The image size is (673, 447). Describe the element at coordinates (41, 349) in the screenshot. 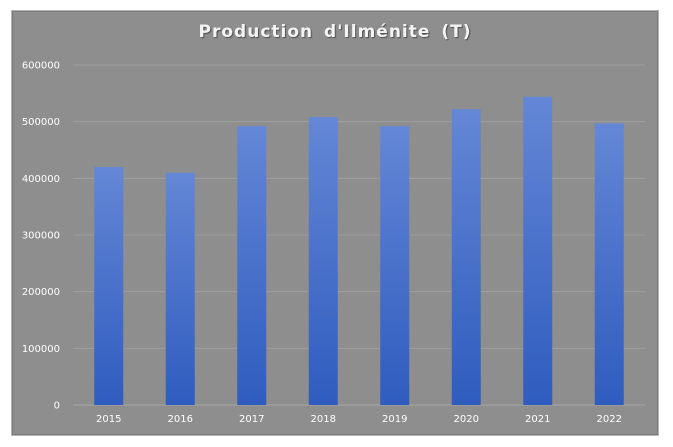

I see `y-tick-label: 100000` at that location.